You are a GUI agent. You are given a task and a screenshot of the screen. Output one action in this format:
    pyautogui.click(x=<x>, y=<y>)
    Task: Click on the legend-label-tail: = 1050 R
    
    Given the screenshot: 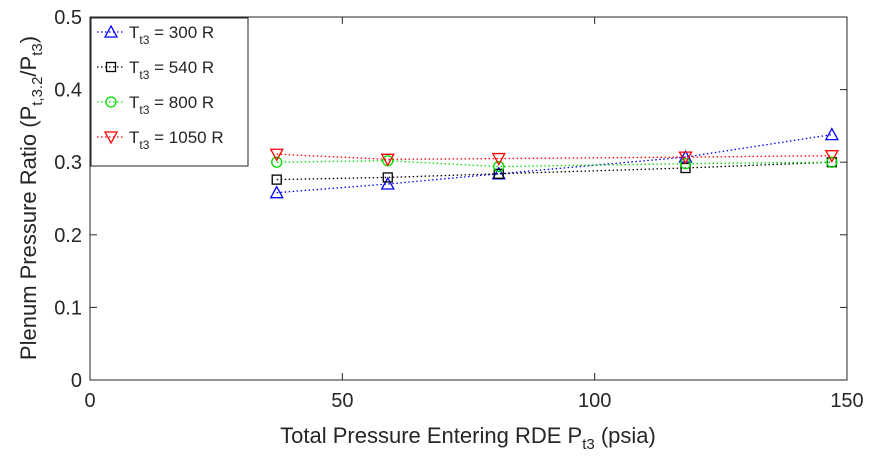 What is the action you would take?
    pyautogui.click(x=186, y=137)
    